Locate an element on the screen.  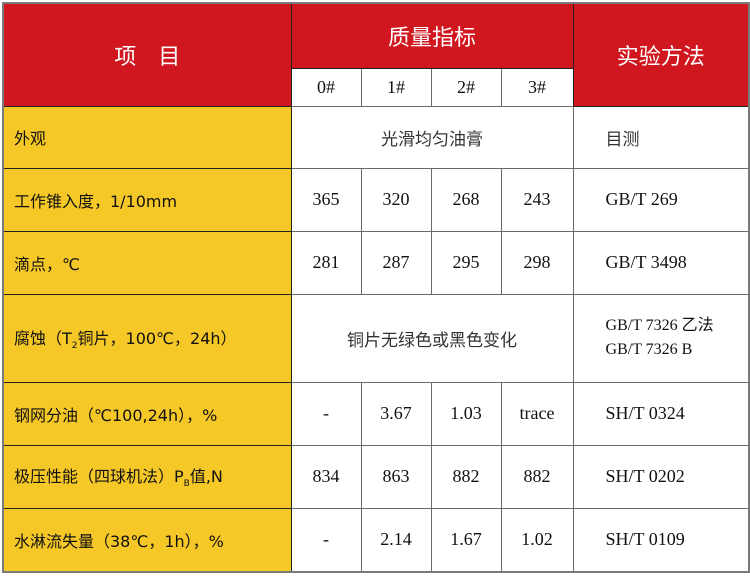
row-method: GB/T 269 is located at coordinates (661, 199).